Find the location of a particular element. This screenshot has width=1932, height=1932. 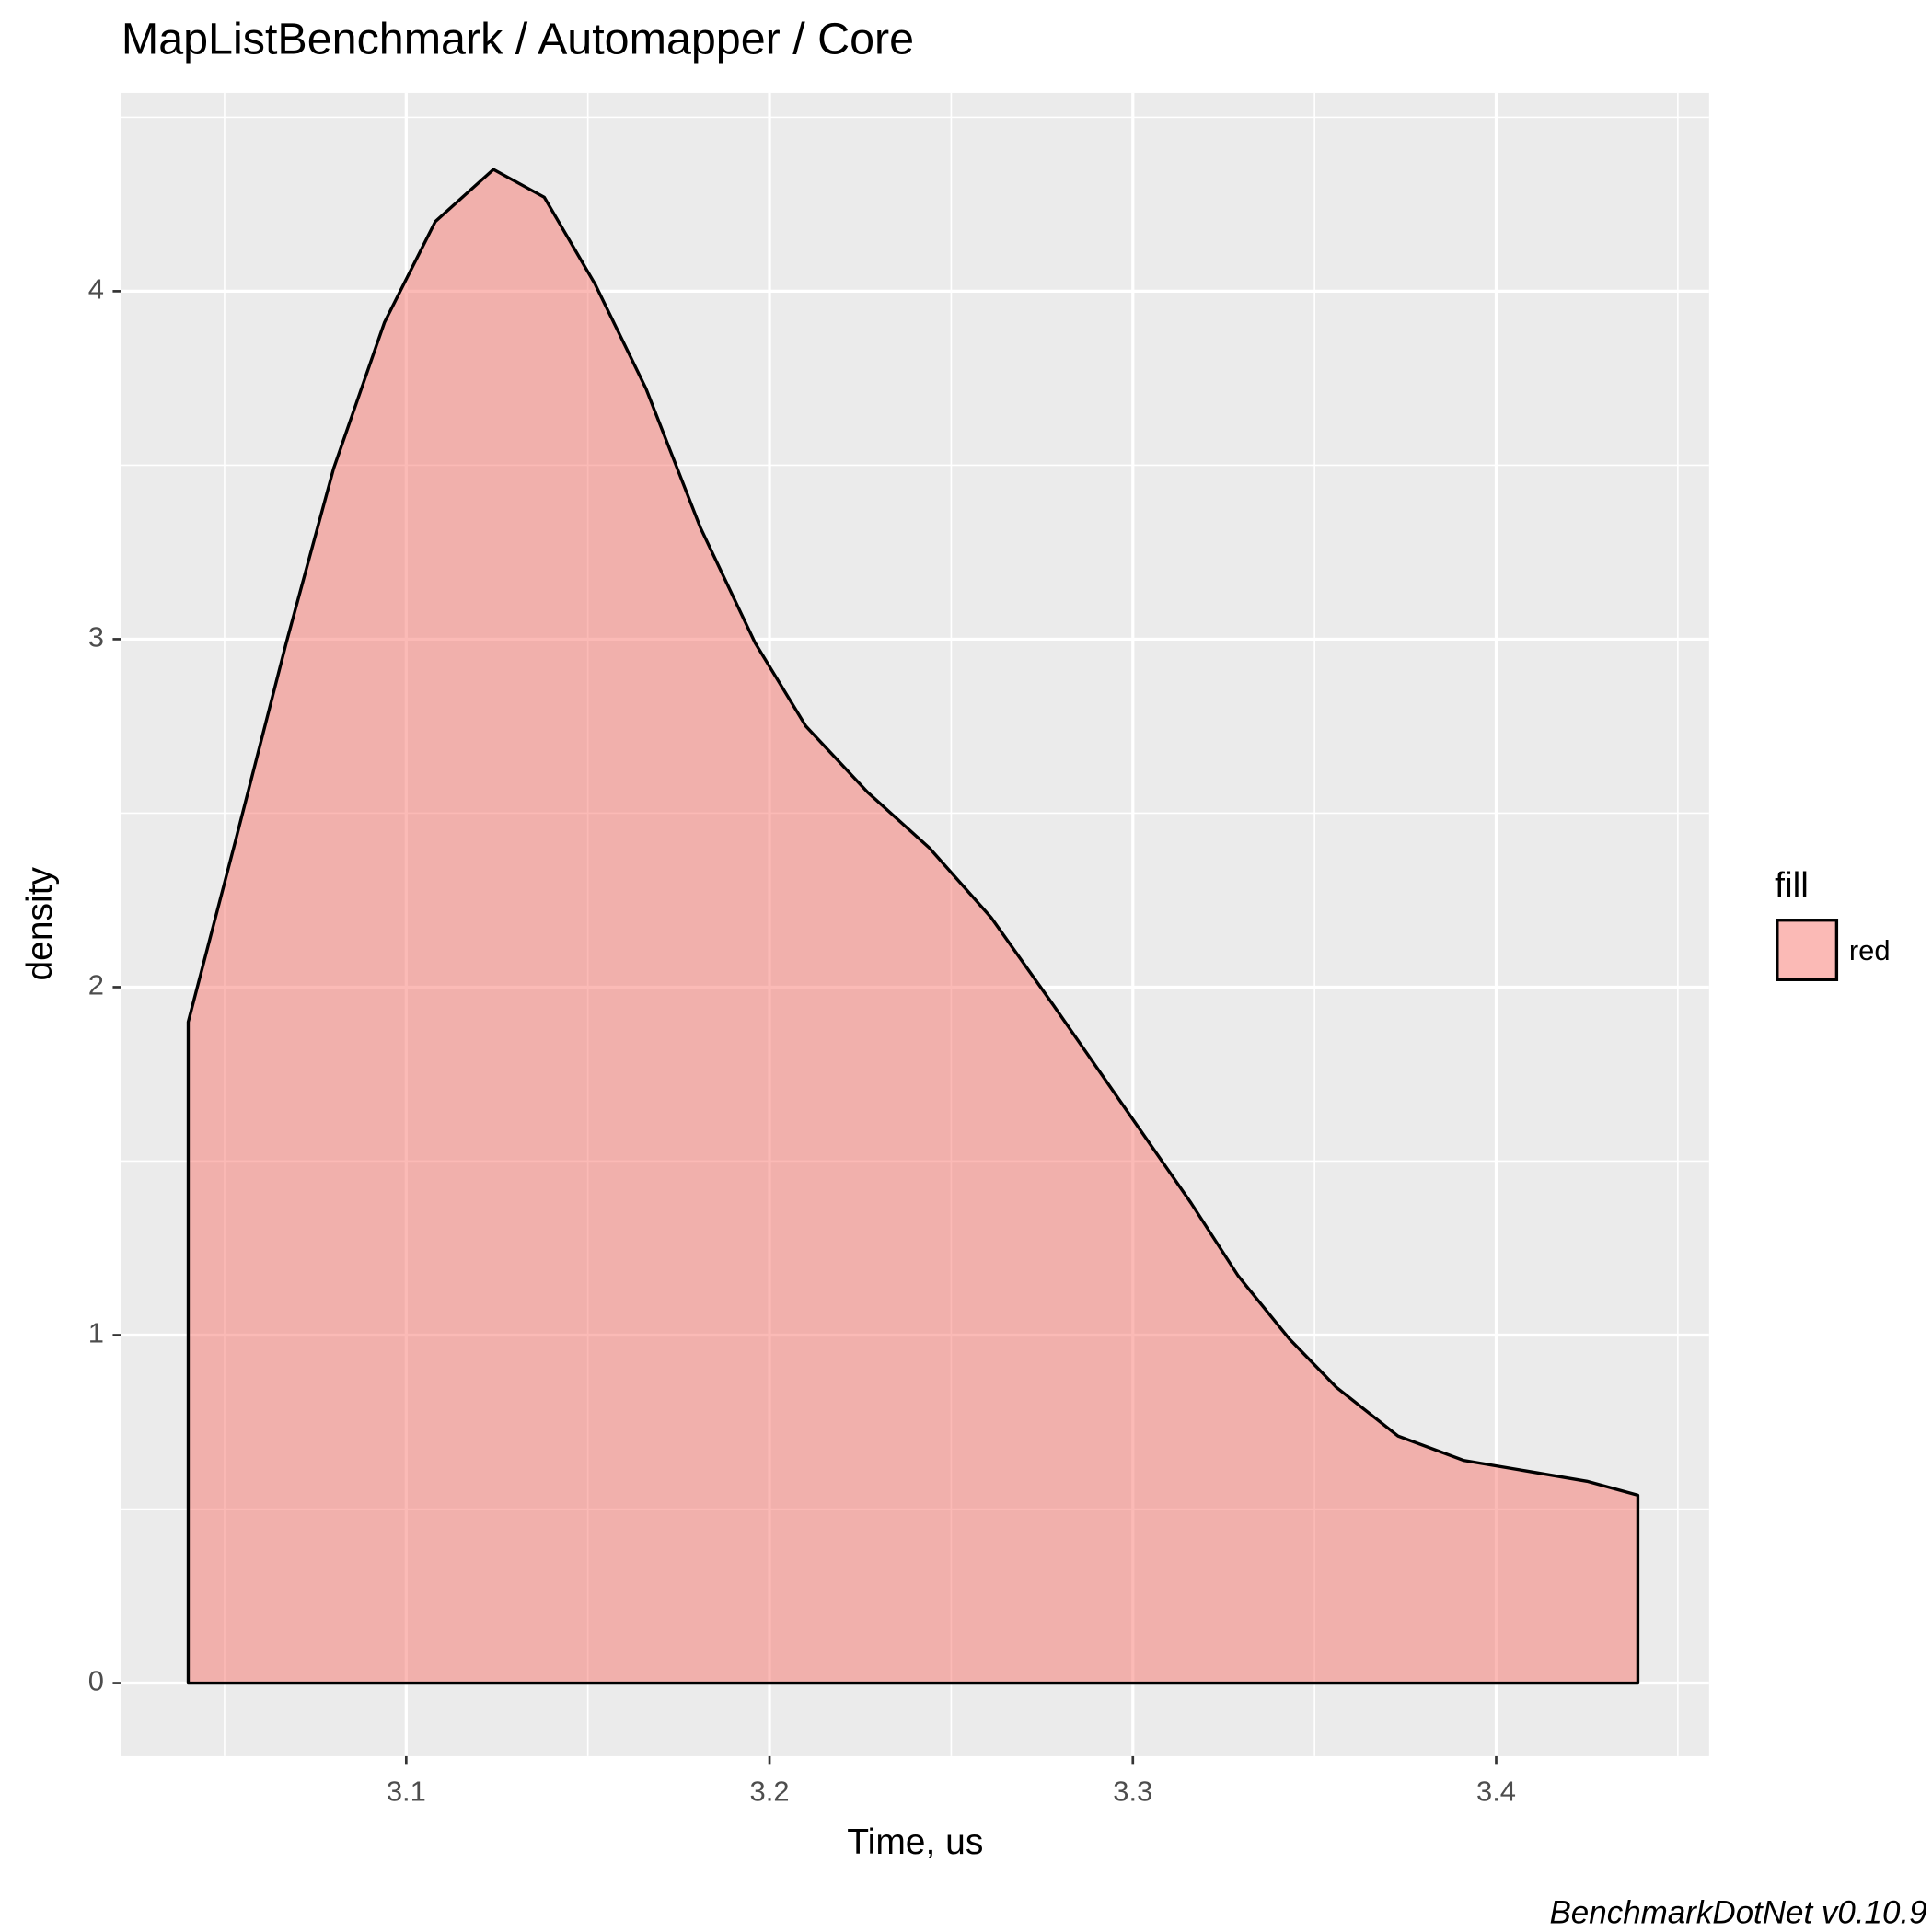

y-tick-label: 0 is located at coordinates (96, 1681).